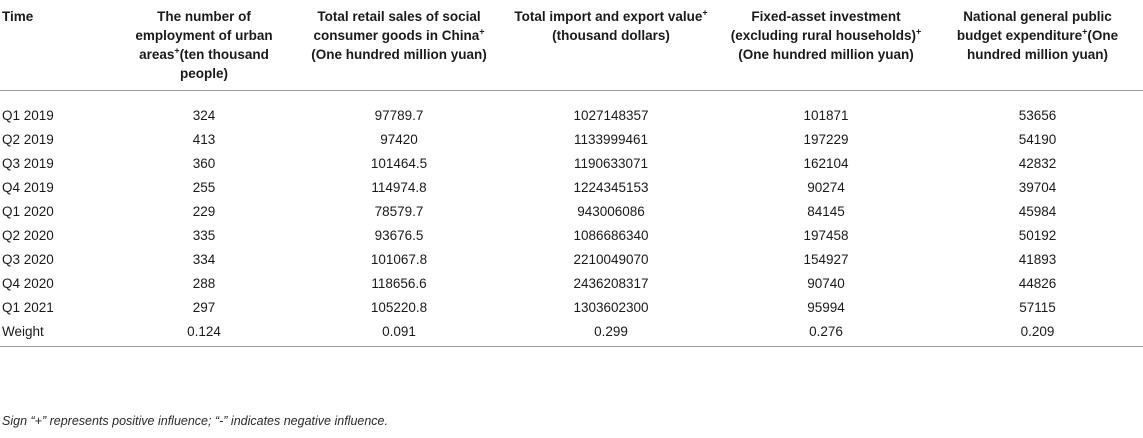 Image resolution: width=1143 pixels, height=438 pixels. Describe the element at coordinates (224, 64) in the screenshot. I see `header-unit: (ten thousand people)` at that location.